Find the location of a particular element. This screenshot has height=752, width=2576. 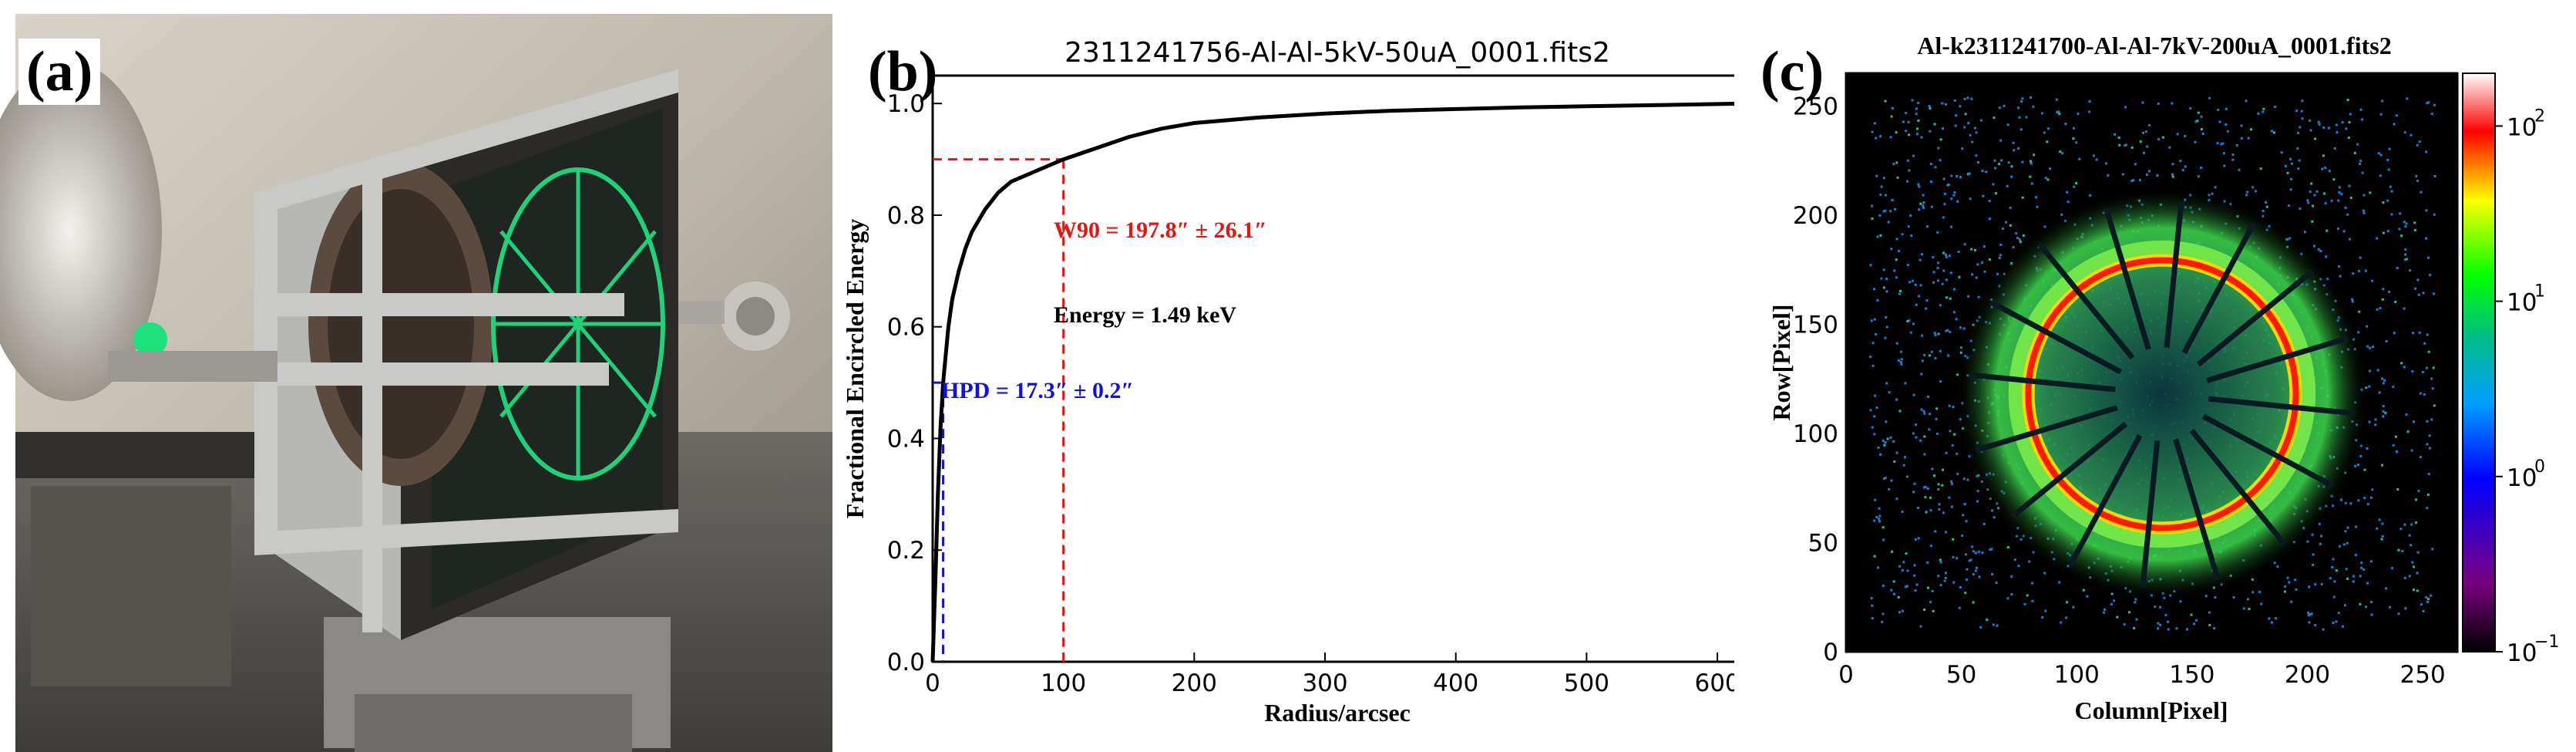

x-tick-label: 100 is located at coordinates (1063, 683).